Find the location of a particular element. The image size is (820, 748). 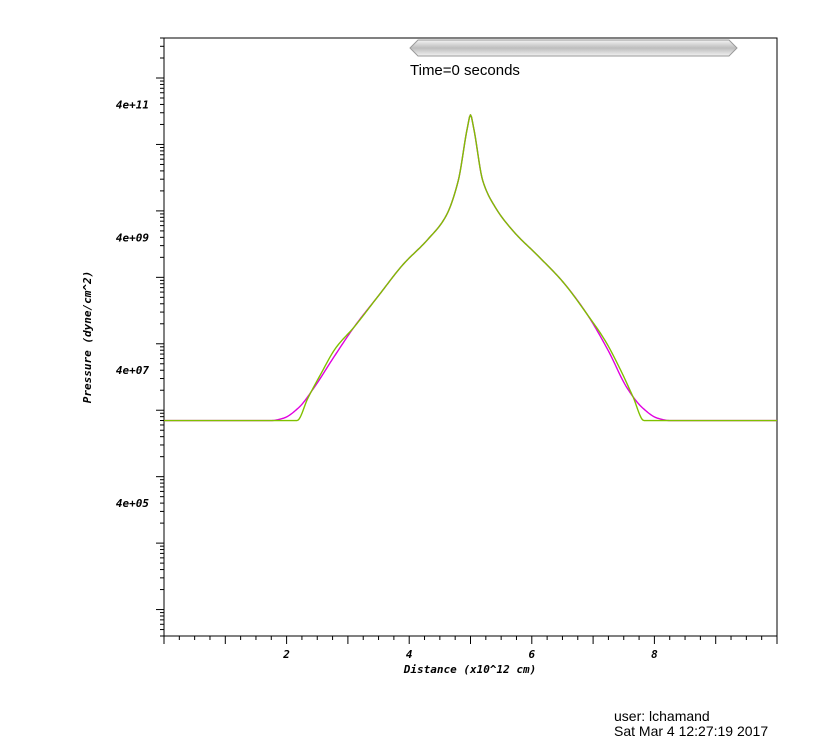

y-tick-label: 4e+09 is located at coordinates (132, 237).